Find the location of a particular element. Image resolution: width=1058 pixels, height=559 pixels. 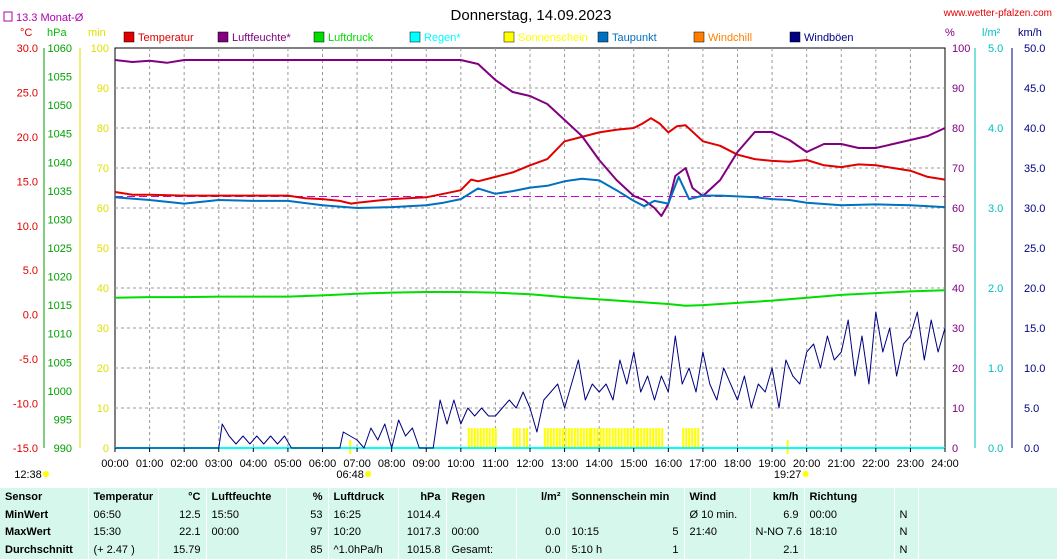

wind-tick-label: 0.0 is located at coordinates (1031, 449).